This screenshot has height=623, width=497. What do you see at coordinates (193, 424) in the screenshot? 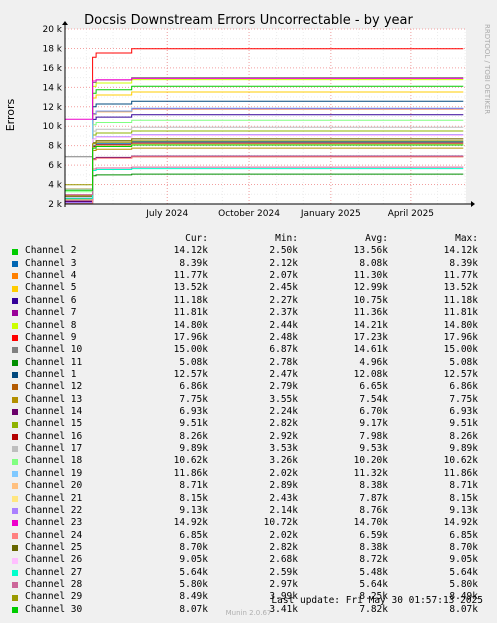
I see `legend-cur: 9.51k` at bounding box center [193, 424].